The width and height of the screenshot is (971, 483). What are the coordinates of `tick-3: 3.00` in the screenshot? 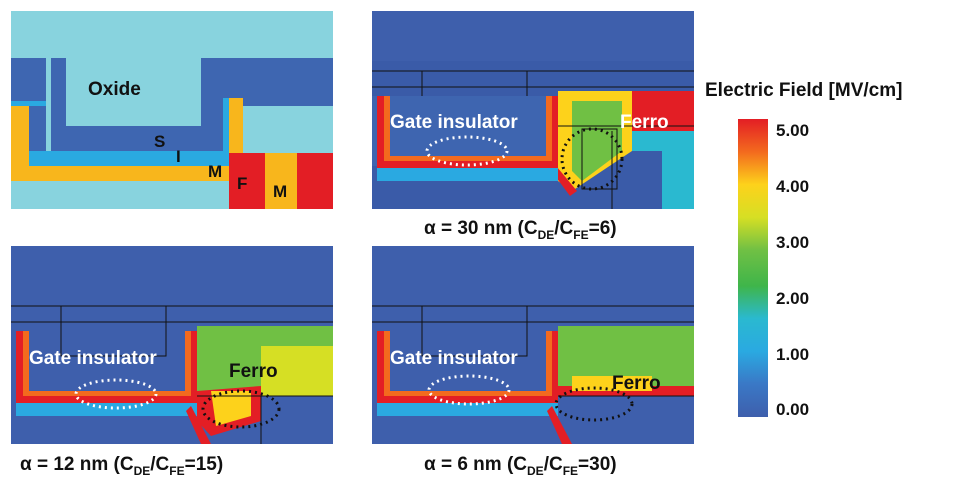 It's located at (793, 242).